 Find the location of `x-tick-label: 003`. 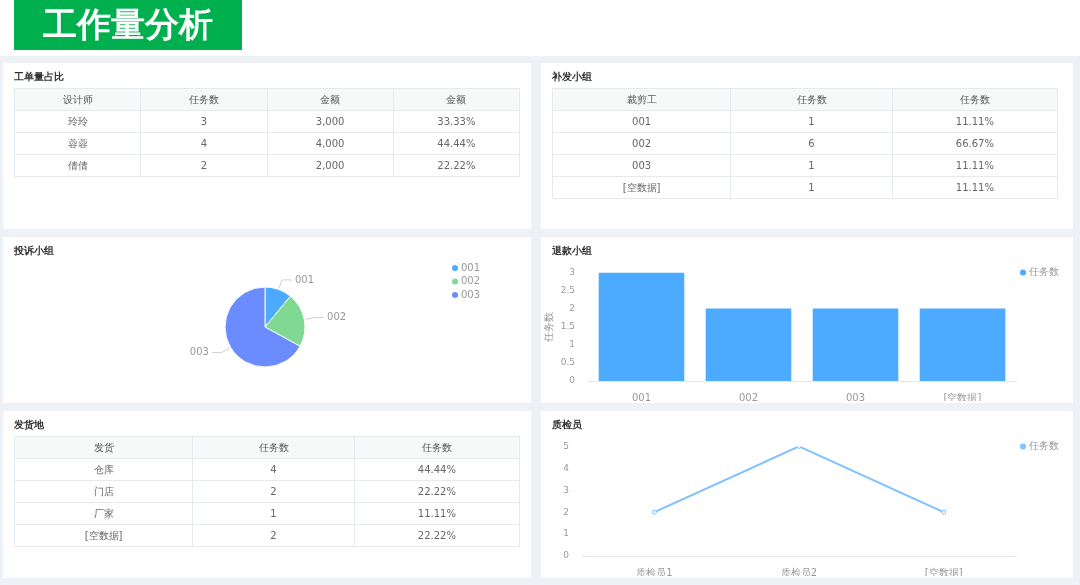

x-tick-label: 003 is located at coordinates (855, 397).